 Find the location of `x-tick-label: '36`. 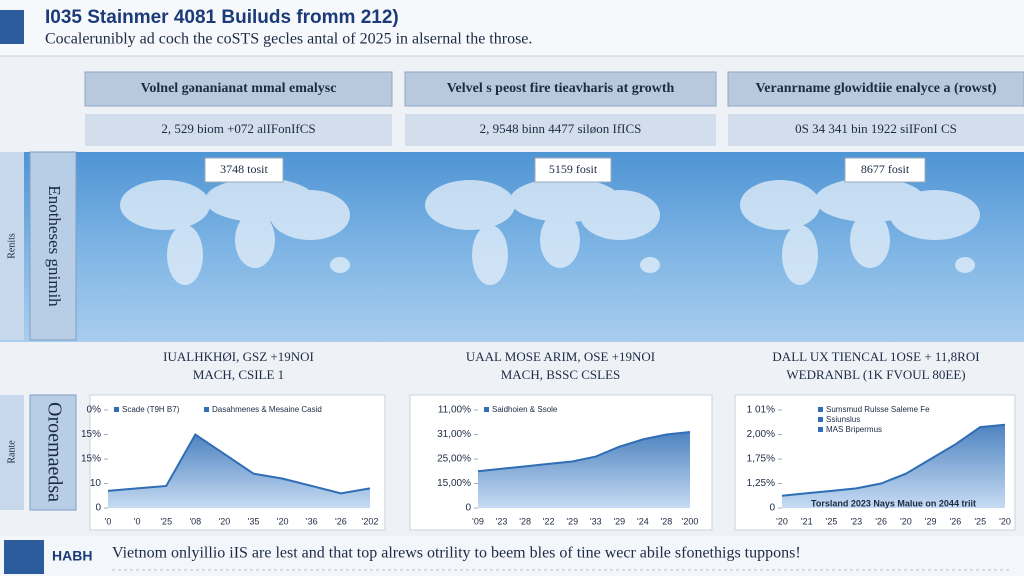

x-tick-label: '36 is located at coordinates (312, 521).